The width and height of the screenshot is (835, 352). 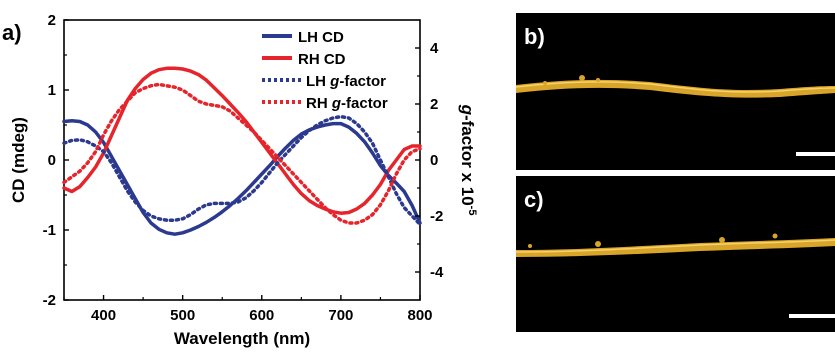 What do you see at coordinates (472, 211) in the screenshot?
I see `y2-axis-label-exp: -5` at bounding box center [472, 211].